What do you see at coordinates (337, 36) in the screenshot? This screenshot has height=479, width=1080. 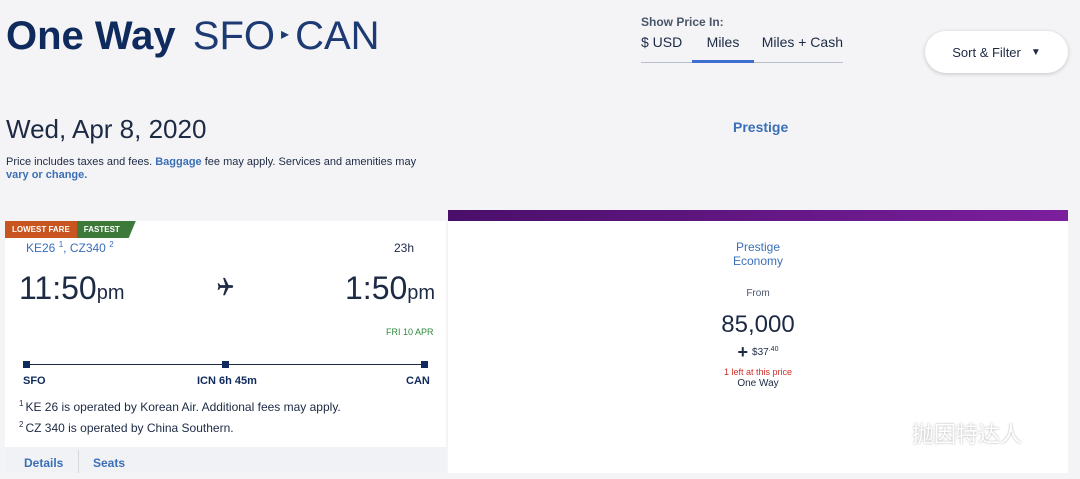 I see `route-destination: CAN` at bounding box center [337, 36].